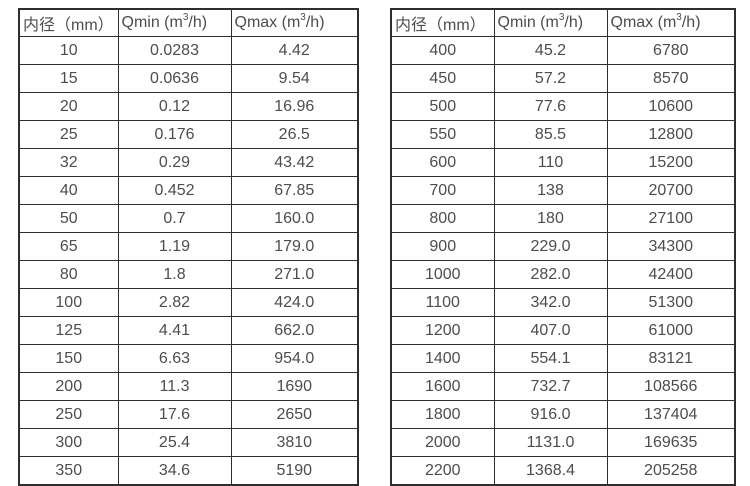 The image size is (750, 486). What do you see at coordinates (442, 106) in the screenshot?
I see `cell-inner-diameter: 500` at bounding box center [442, 106].